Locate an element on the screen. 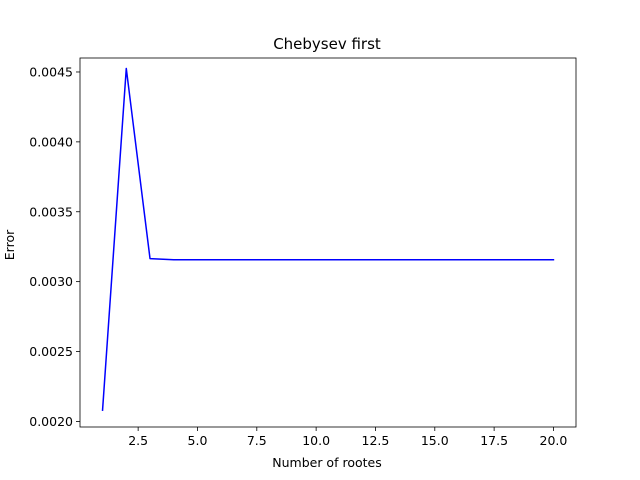 Image resolution: width=640 pixels, height=480 pixels. x-tick-label: 17.5 is located at coordinates (494, 440).